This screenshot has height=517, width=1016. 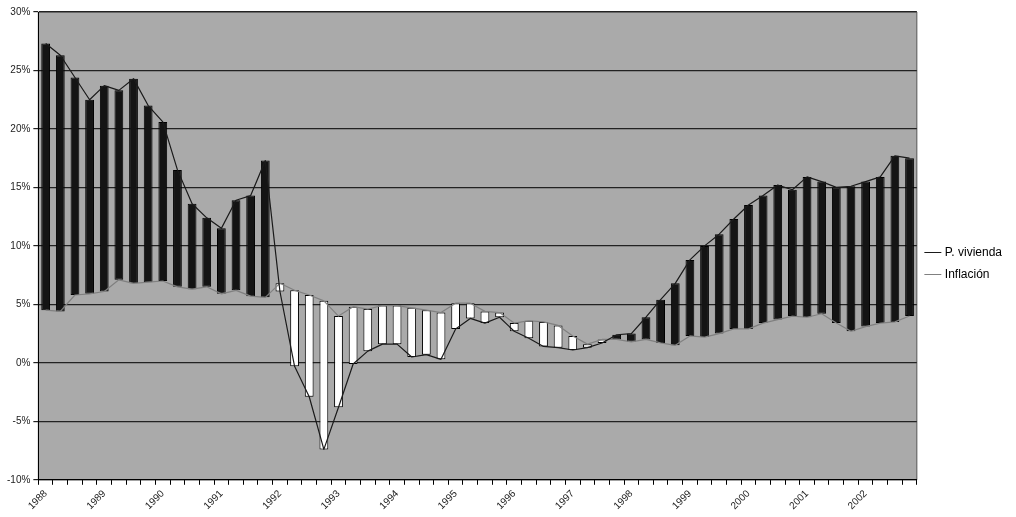 What do you see at coordinates (18, 479) in the screenshot?
I see `y-tick-label: -10%` at bounding box center [18, 479].